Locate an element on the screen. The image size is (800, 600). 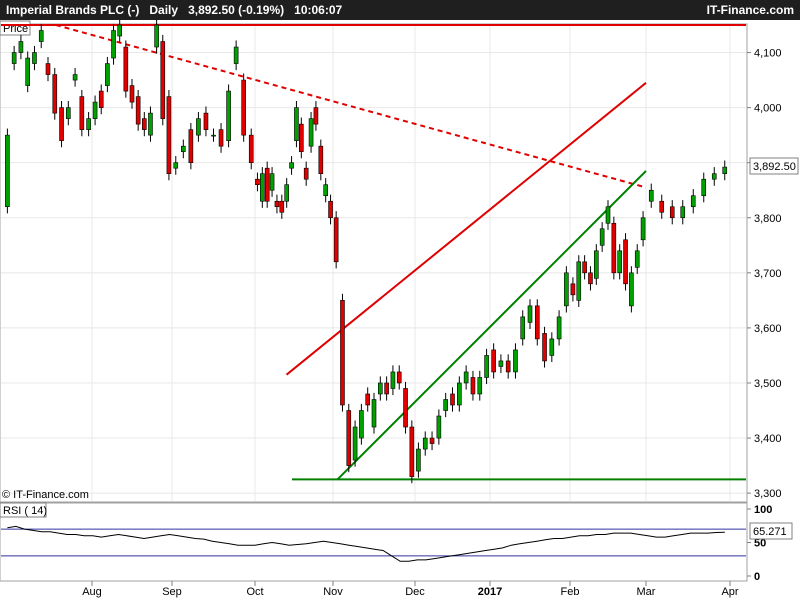
interval-label: Daily is located at coordinates (164, 10).